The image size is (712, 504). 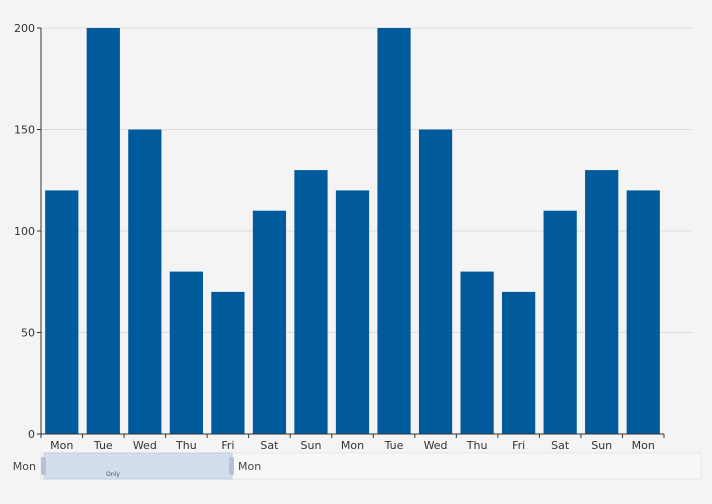 What do you see at coordinates (28, 333) in the screenshot?
I see `y-tick-label: 50` at bounding box center [28, 333].